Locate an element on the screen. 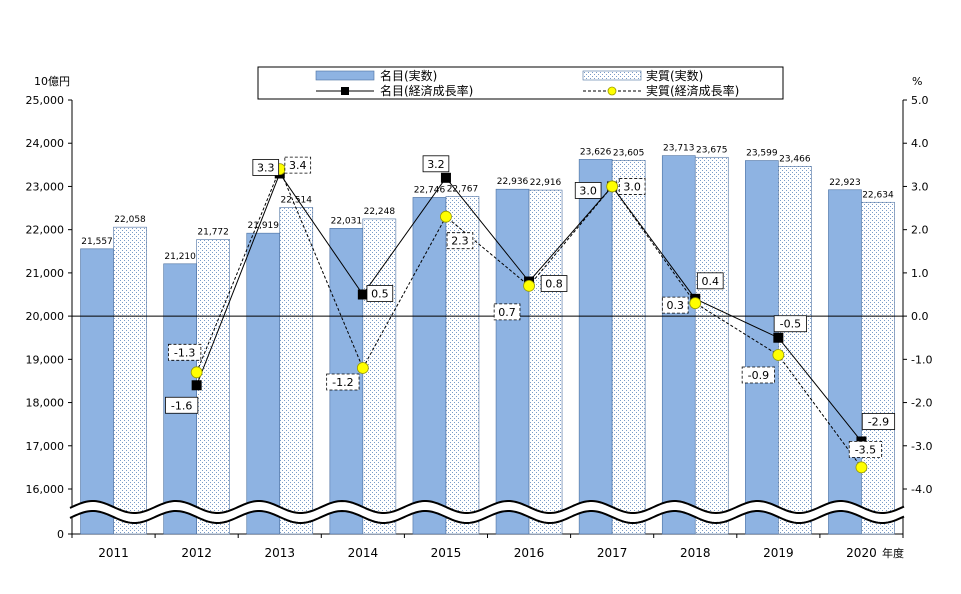 The image size is (961, 594). right-tick-label: -4.0 is located at coordinates (921, 489).